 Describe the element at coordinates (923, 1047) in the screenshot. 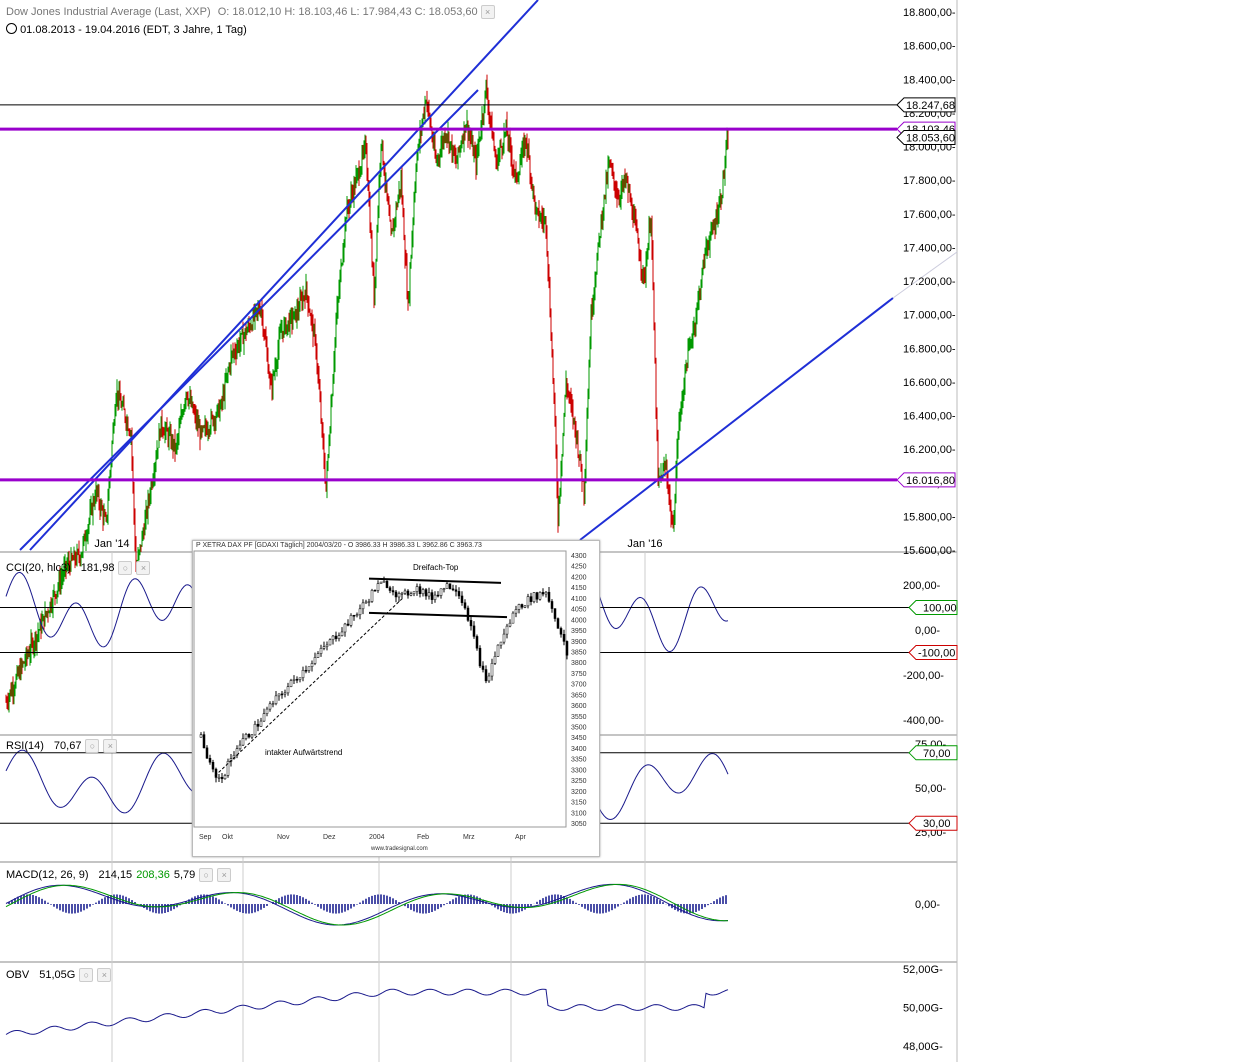

I see `obv-tick-label: 48,00G-` at that location.